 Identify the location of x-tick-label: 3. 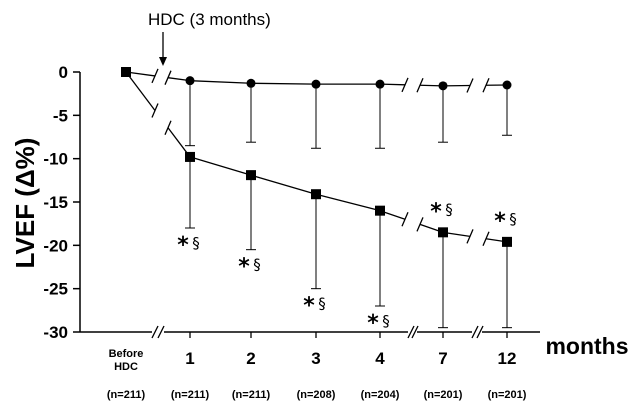
(315, 358).